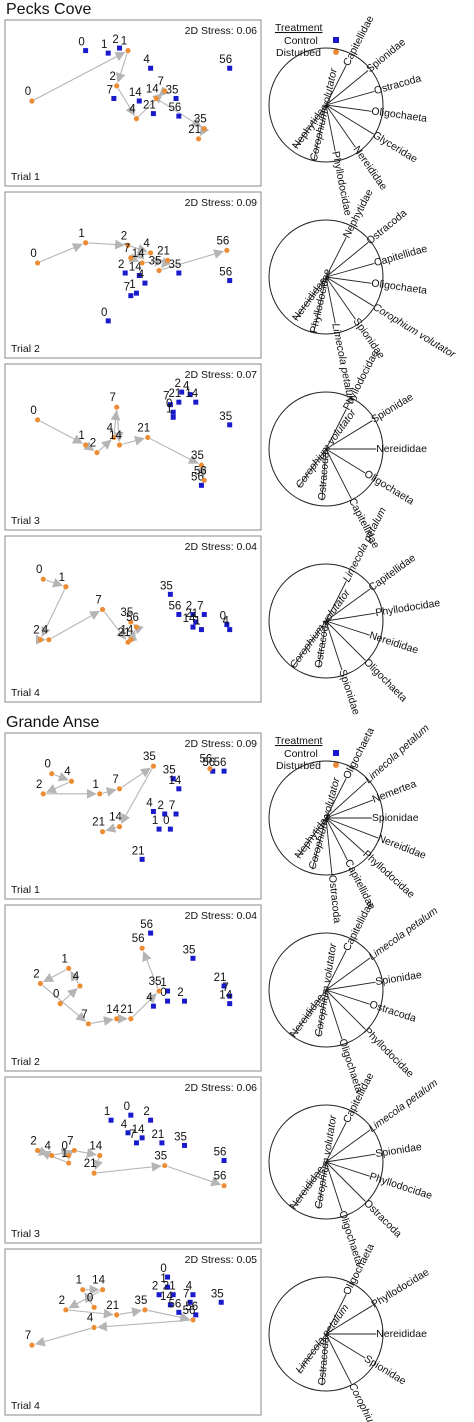 The height and width of the screenshot is (1422, 474). I want to click on control-point-label: 35, so click(189, 950).